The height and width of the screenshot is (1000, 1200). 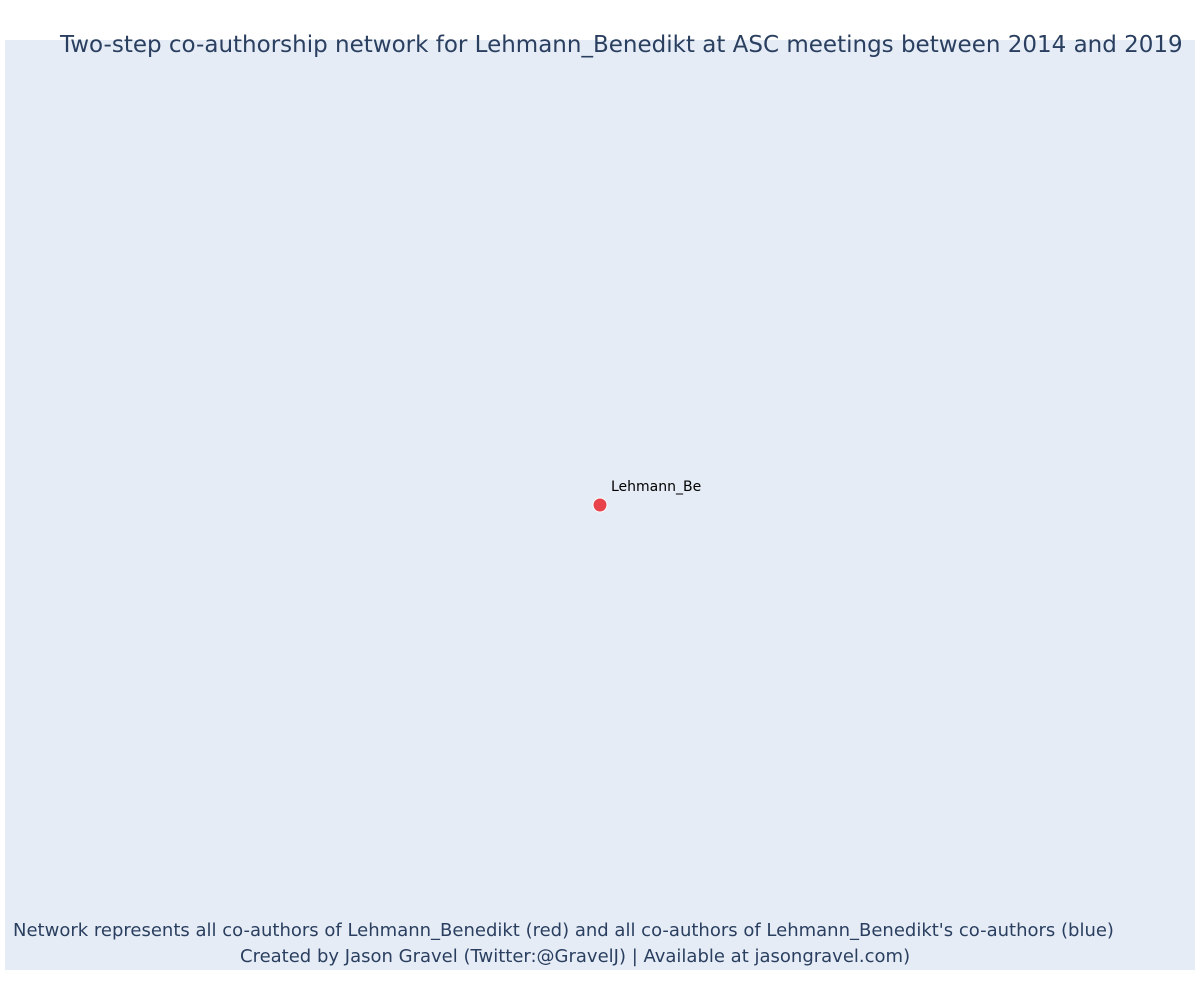 What do you see at coordinates (656, 487) in the screenshot?
I see `node-label: Lehmann_Be` at bounding box center [656, 487].